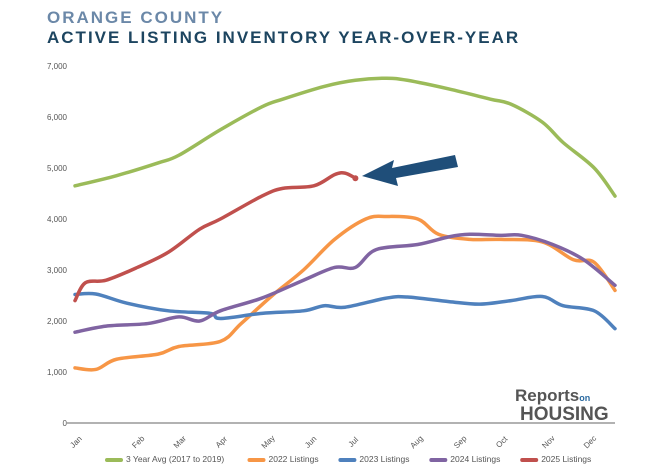 This screenshot has height=475, width=662. What do you see at coordinates (310, 441) in the screenshot?
I see `x-tick-label: Jun` at bounding box center [310, 441].